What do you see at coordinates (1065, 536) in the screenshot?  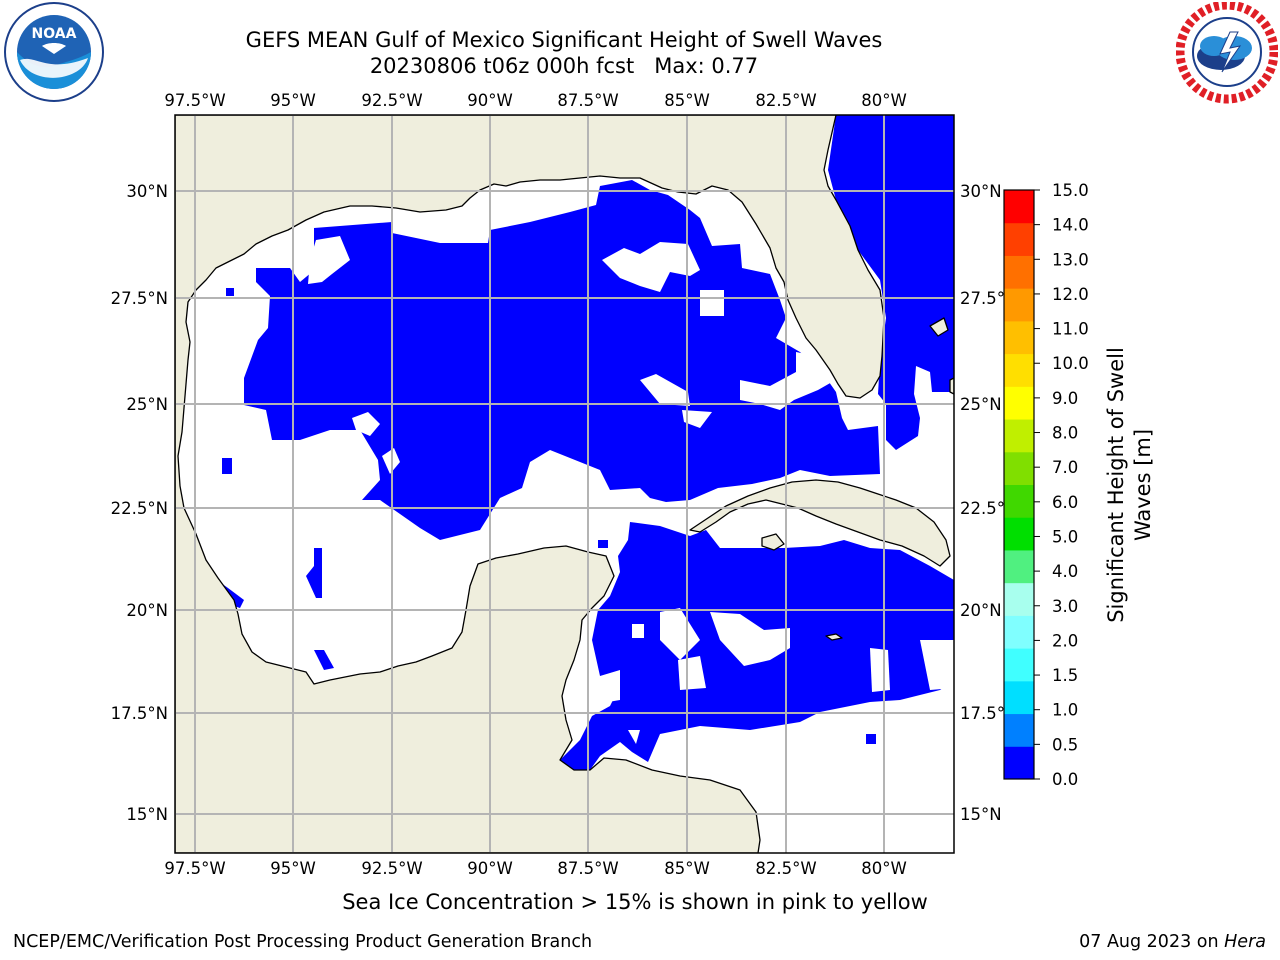 I see `colorbar-tick-label: 5.0` at bounding box center [1065, 536].